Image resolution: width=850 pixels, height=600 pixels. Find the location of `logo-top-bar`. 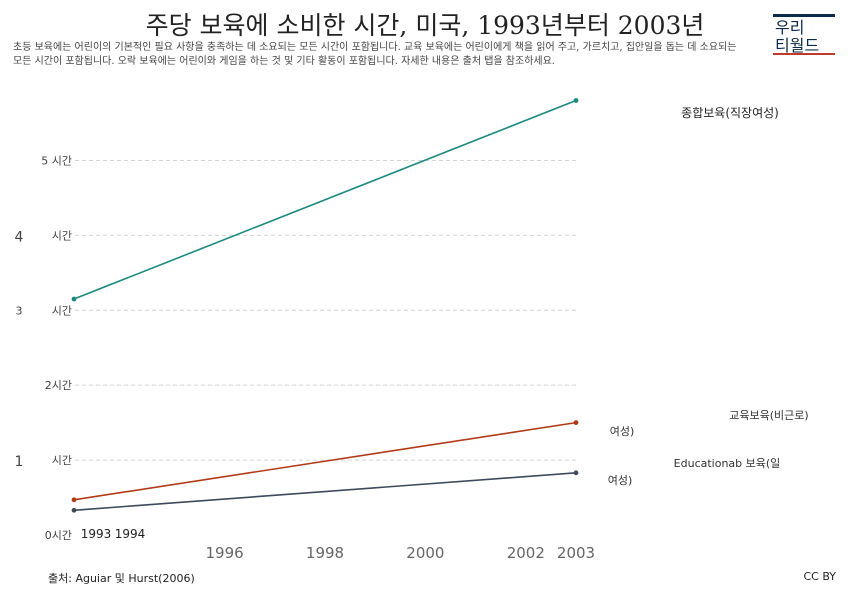

logo-top-bar is located at coordinates (804, 15).